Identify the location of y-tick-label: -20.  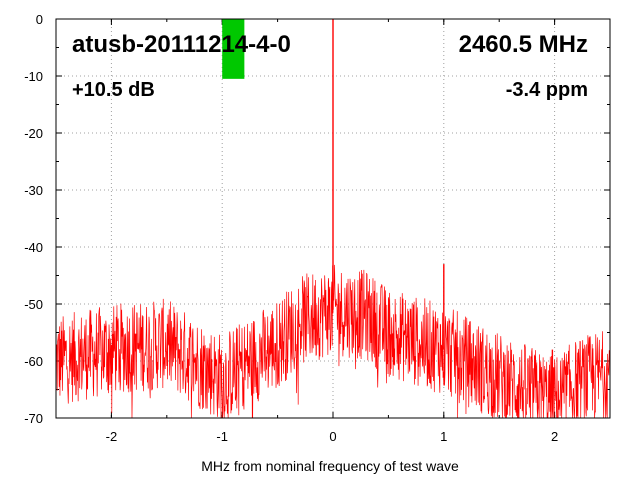
(33, 133).